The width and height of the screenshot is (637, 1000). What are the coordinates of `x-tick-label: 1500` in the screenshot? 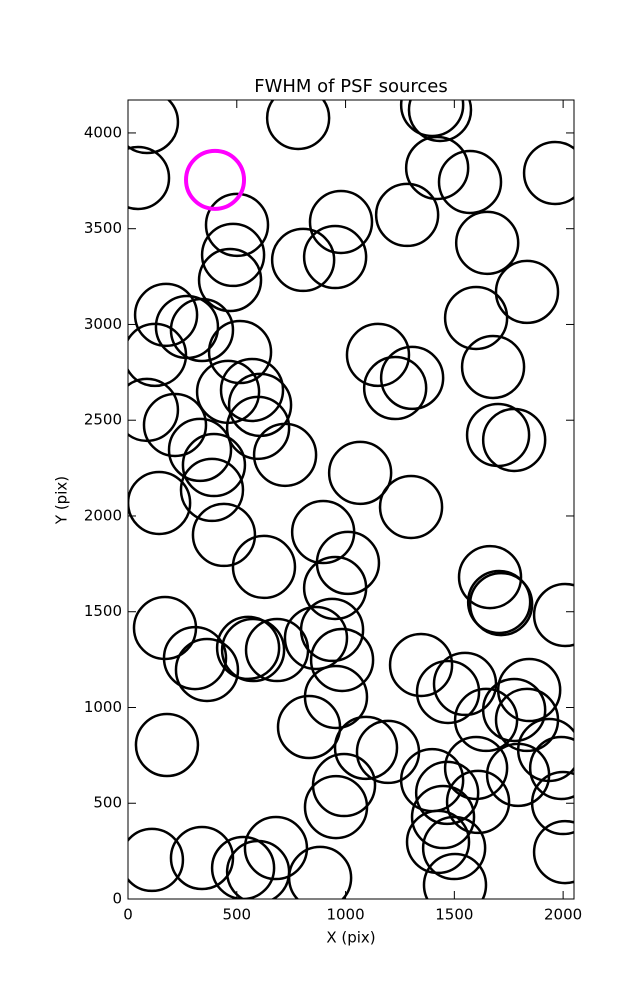 It's located at (454, 915).